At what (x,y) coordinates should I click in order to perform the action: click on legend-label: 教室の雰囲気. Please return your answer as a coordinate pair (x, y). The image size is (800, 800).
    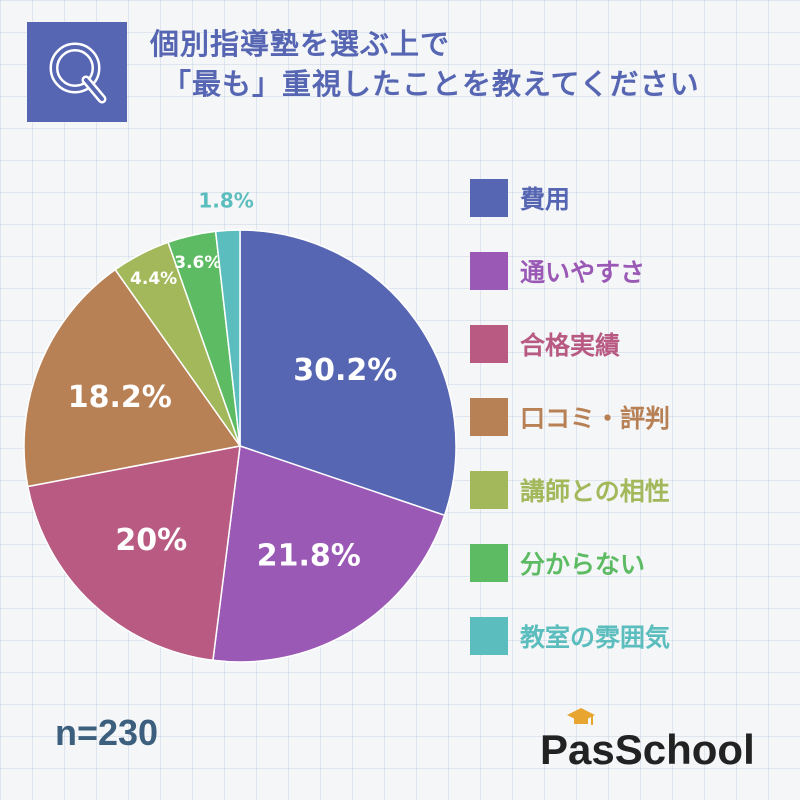
    Looking at the image, I should click on (595, 637).